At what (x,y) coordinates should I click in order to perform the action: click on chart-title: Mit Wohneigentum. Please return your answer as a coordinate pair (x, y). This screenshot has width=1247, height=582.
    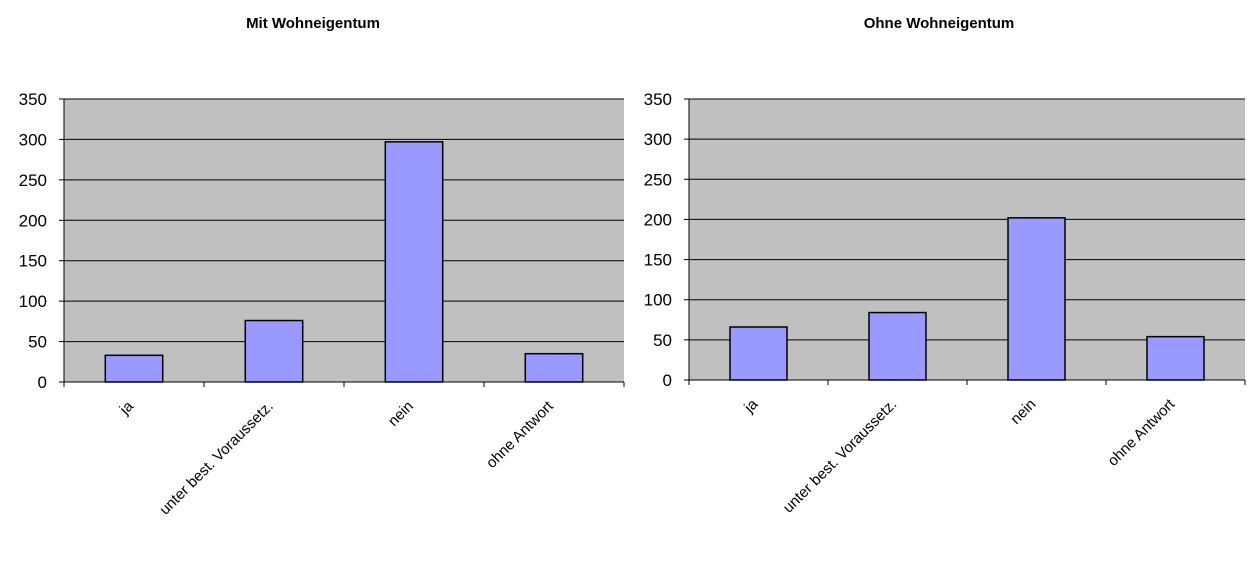
    Looking at the image, I should click on (313, 23).